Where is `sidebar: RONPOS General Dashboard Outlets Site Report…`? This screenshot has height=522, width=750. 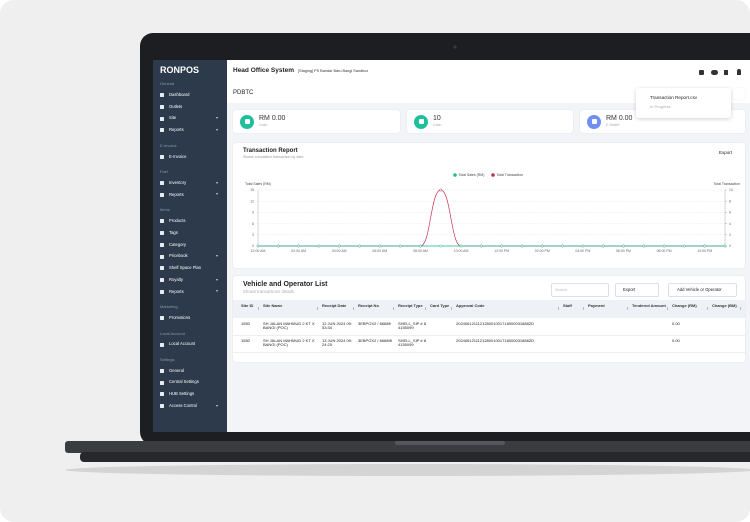
sidebar: RONPOS General Dashboard Outlets Site Report… is located at coordinates (190, 246).